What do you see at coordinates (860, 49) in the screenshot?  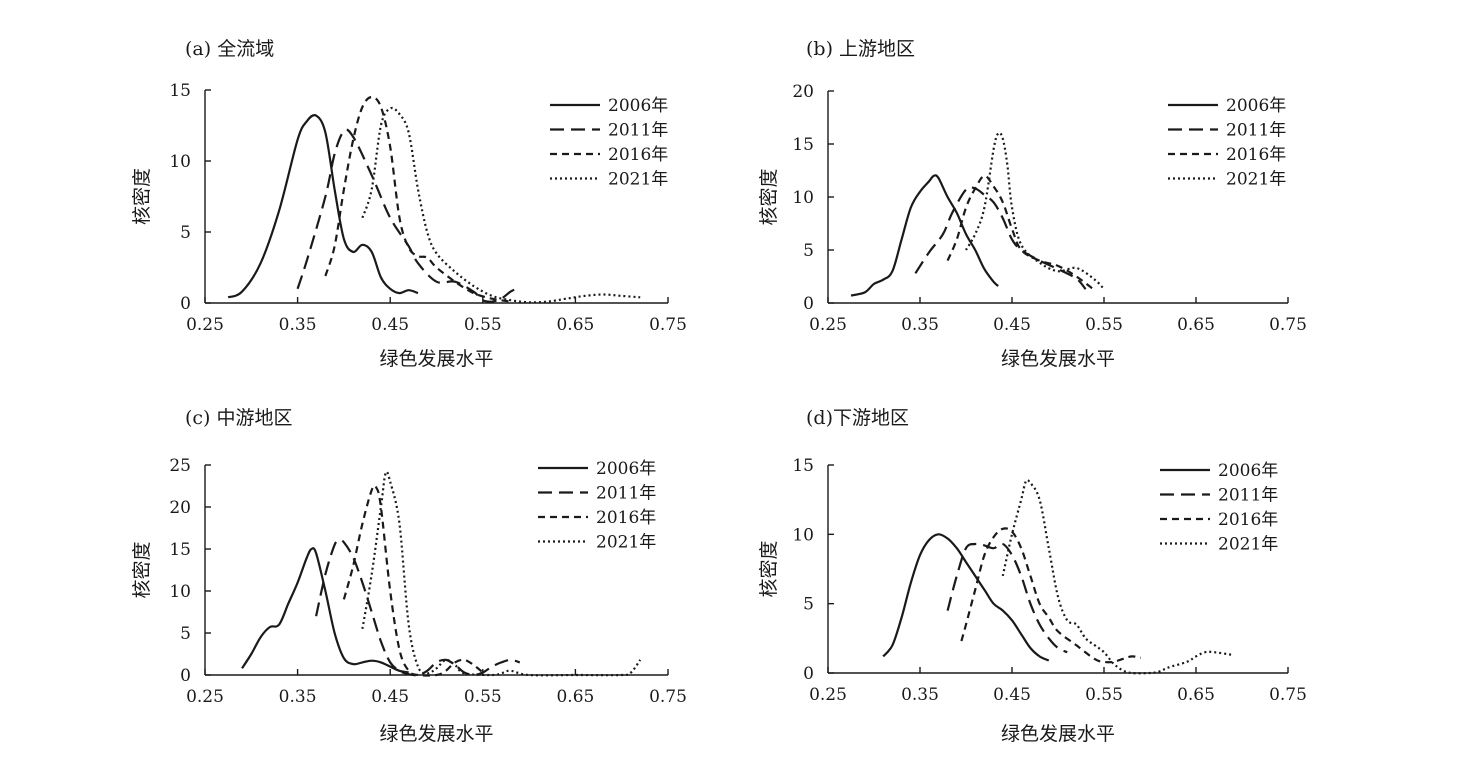 I see `chart-title: (b) 上游地区` at bounding box center [860, 49].